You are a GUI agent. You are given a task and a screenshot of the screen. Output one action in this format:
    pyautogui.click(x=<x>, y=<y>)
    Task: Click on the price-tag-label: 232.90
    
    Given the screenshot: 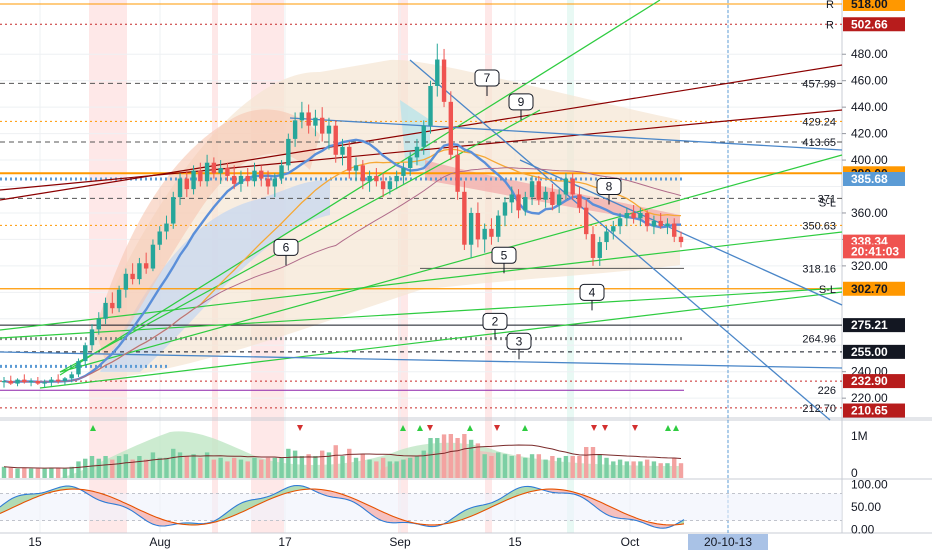 What is the action you would take?
    pyautogui.click(x=869, y=381)
    